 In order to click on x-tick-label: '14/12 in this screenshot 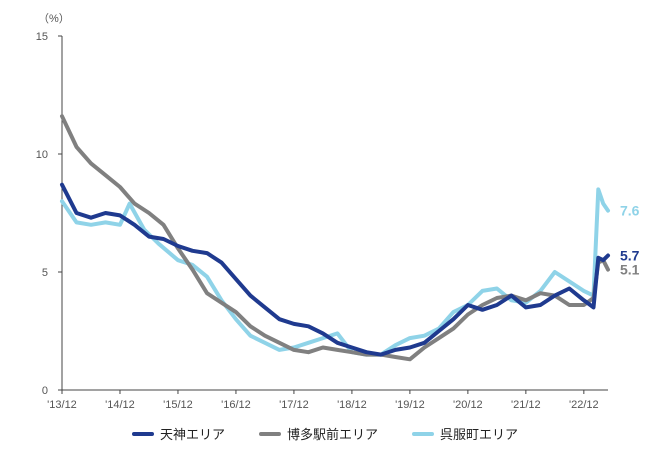, I will do `click(120, 405)`.